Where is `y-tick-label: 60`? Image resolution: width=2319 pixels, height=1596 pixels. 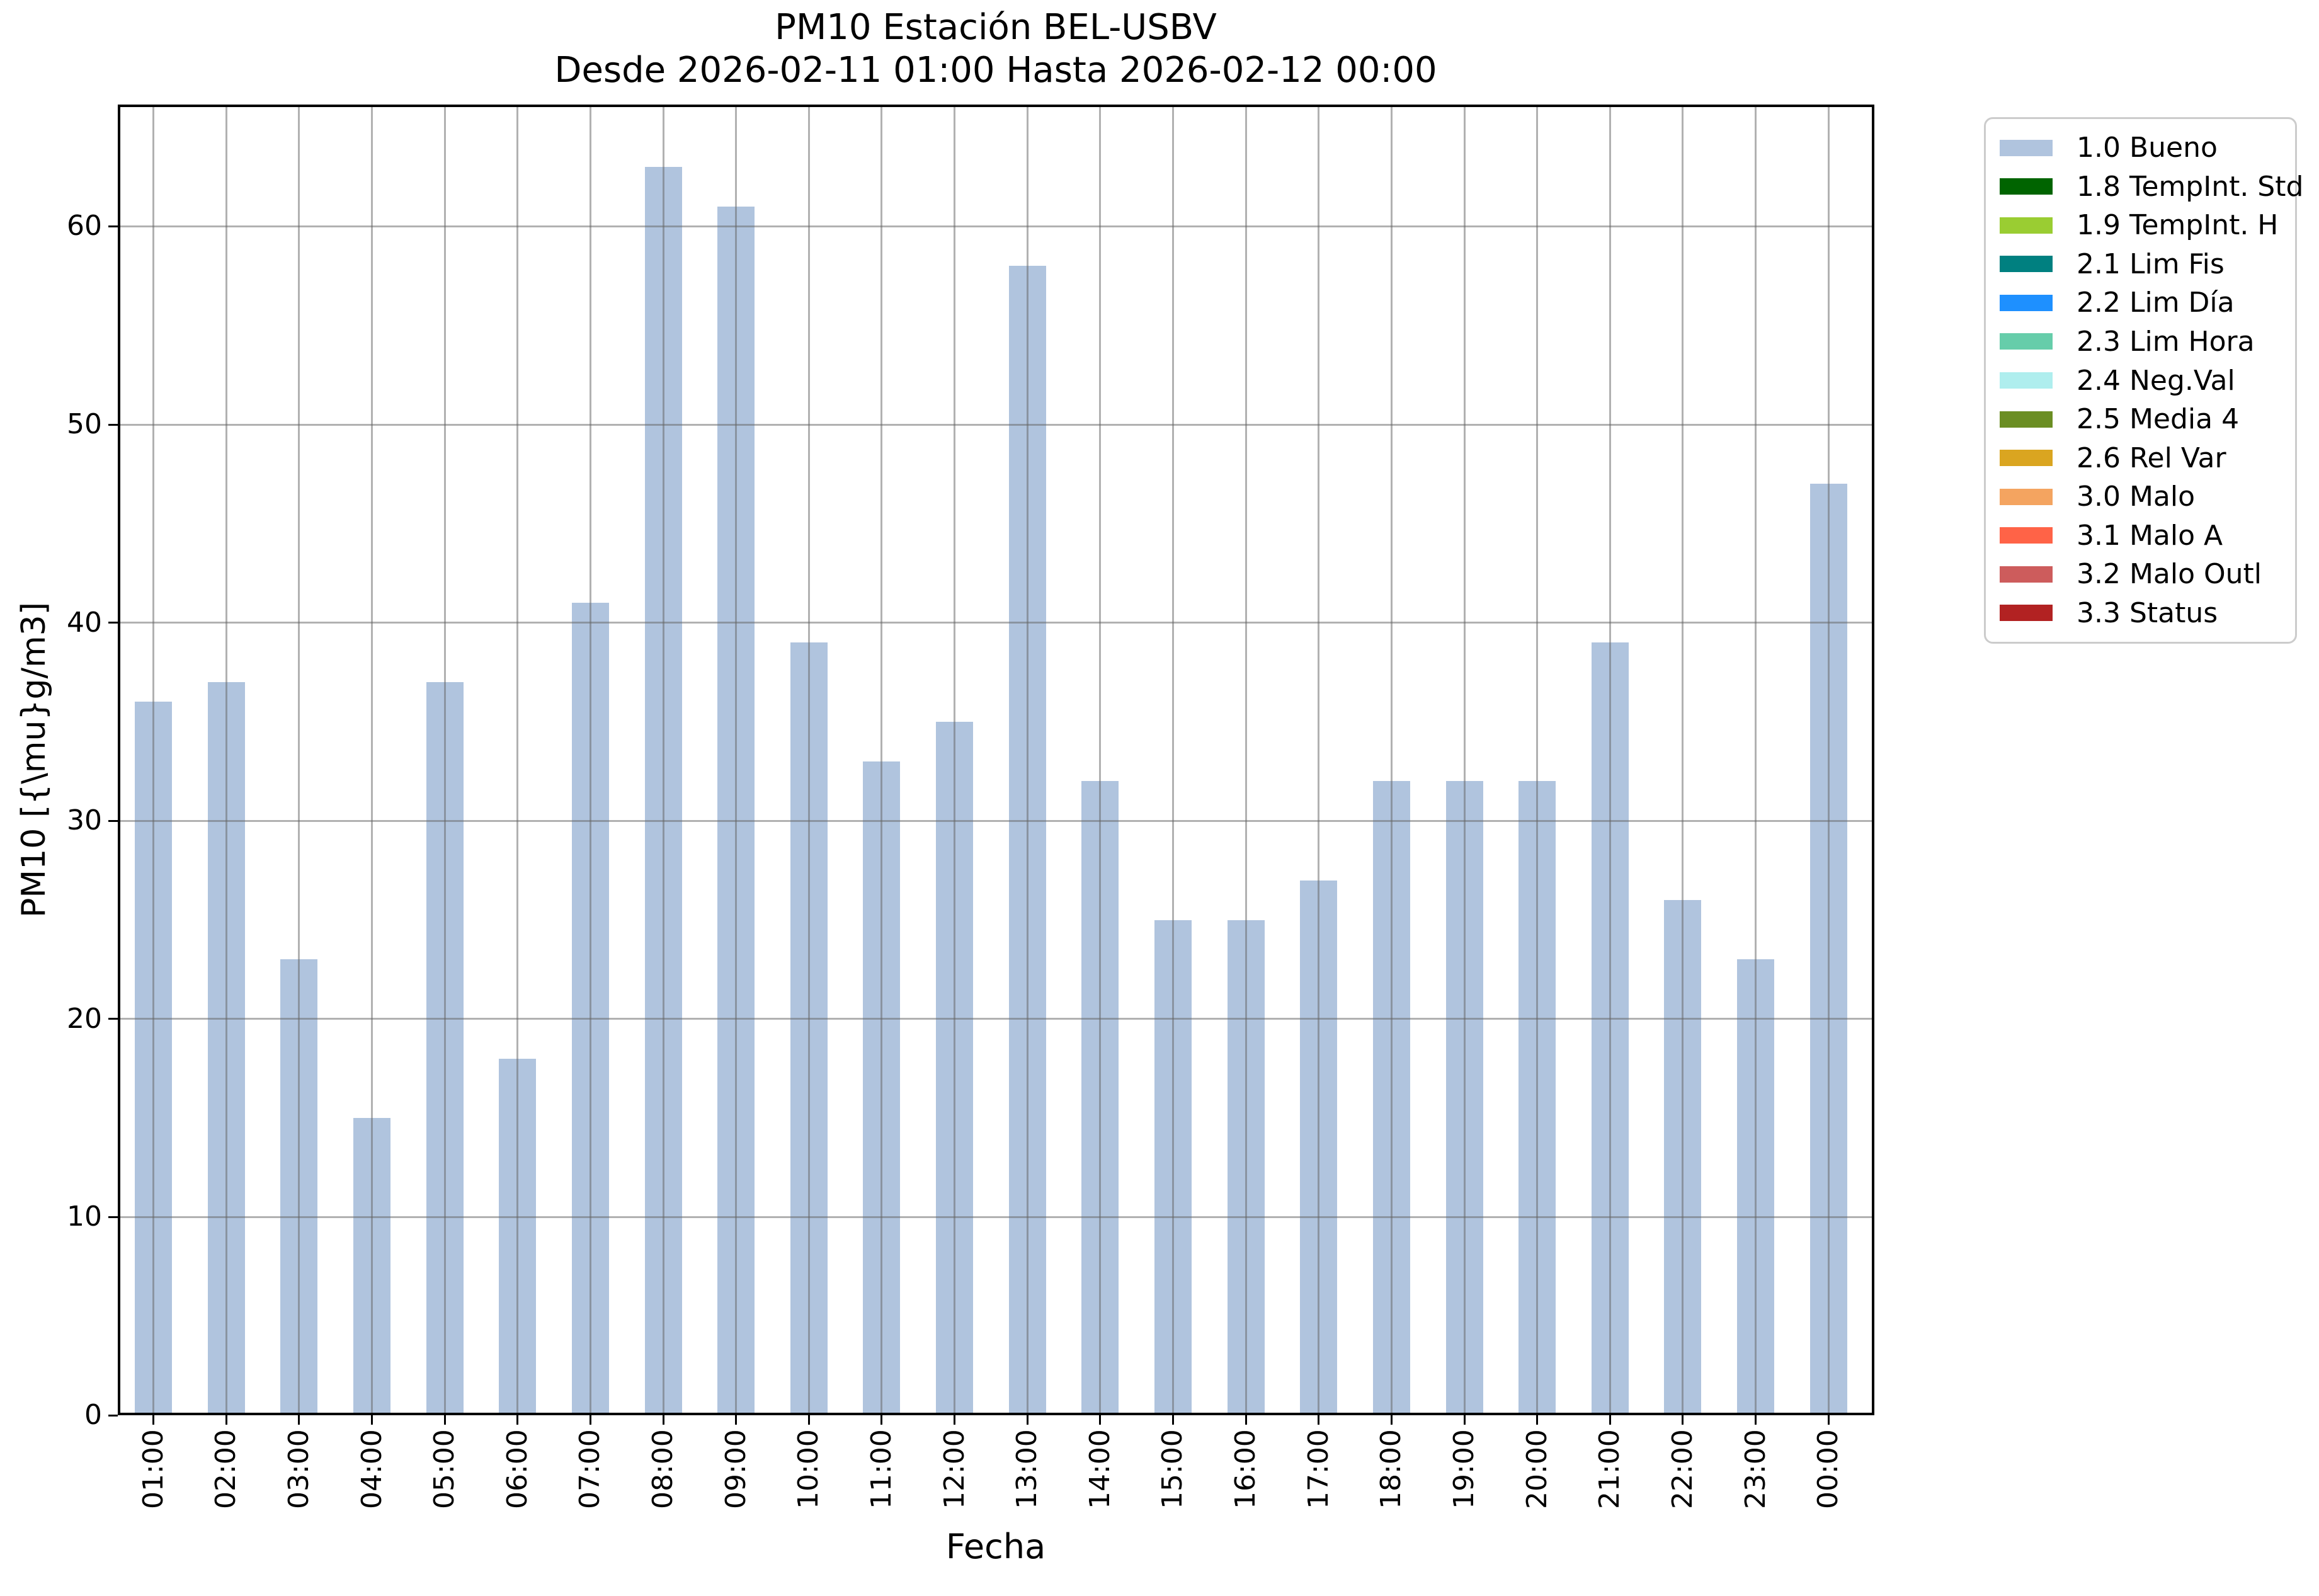 y-tick-label: 60 is located at coordinates (84, 226).